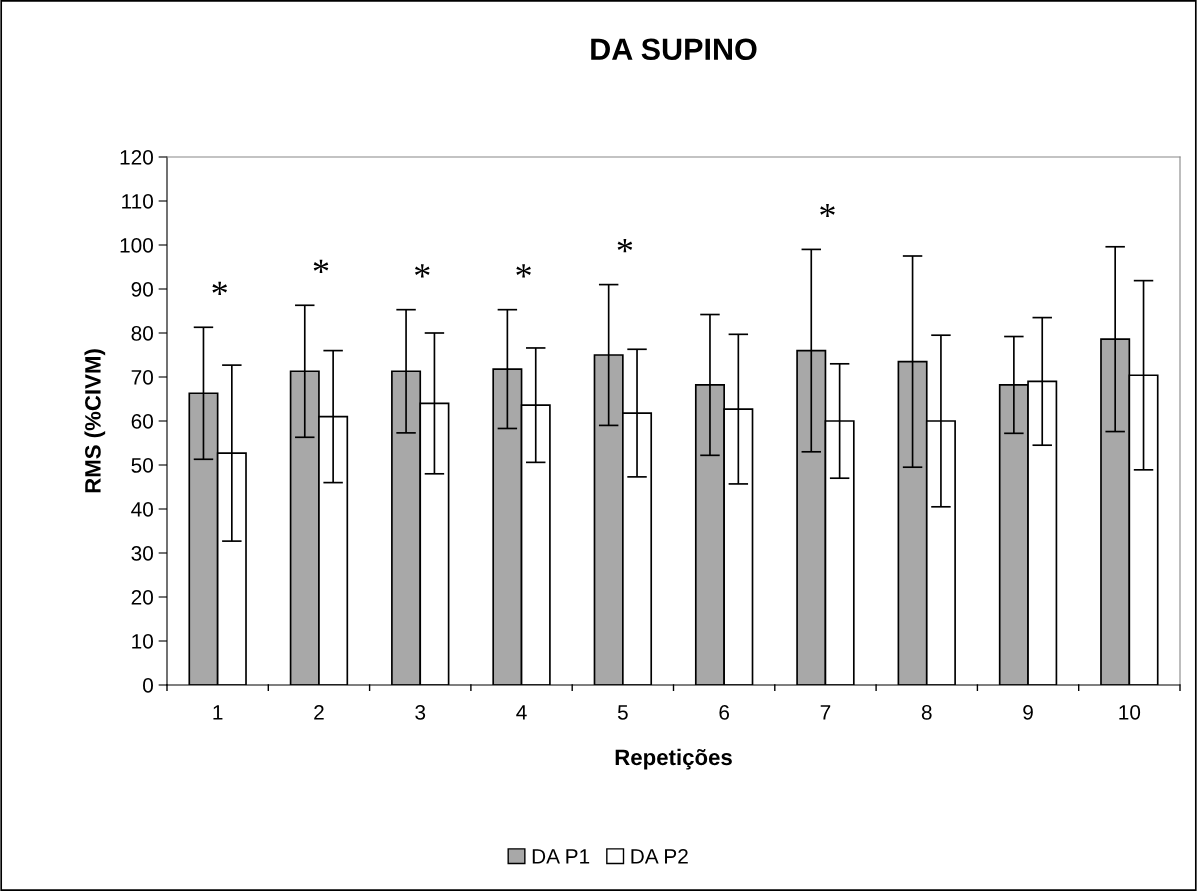  Describe the element at coordinates (926, 712) in the screenshot. I see `x-tick-label: 8` at that location.